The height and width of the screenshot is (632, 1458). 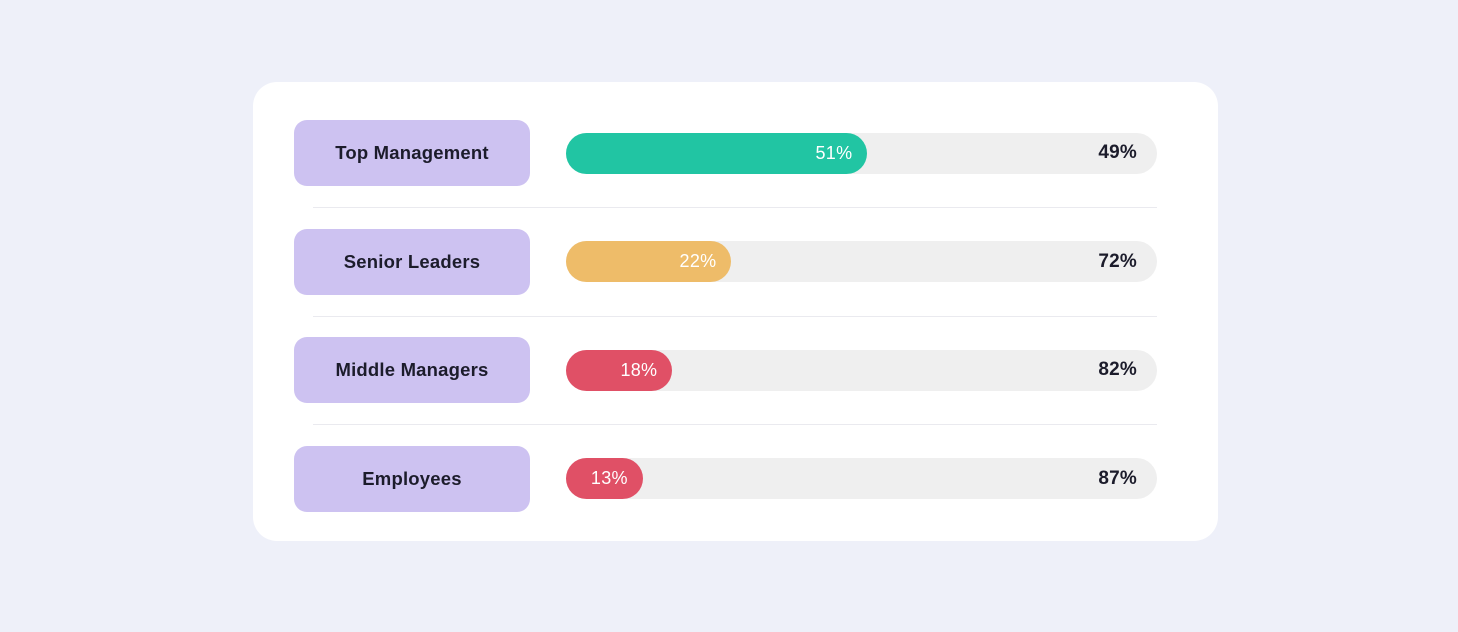 I want to click on category-label: Top Management, so click(x=412, y=152).